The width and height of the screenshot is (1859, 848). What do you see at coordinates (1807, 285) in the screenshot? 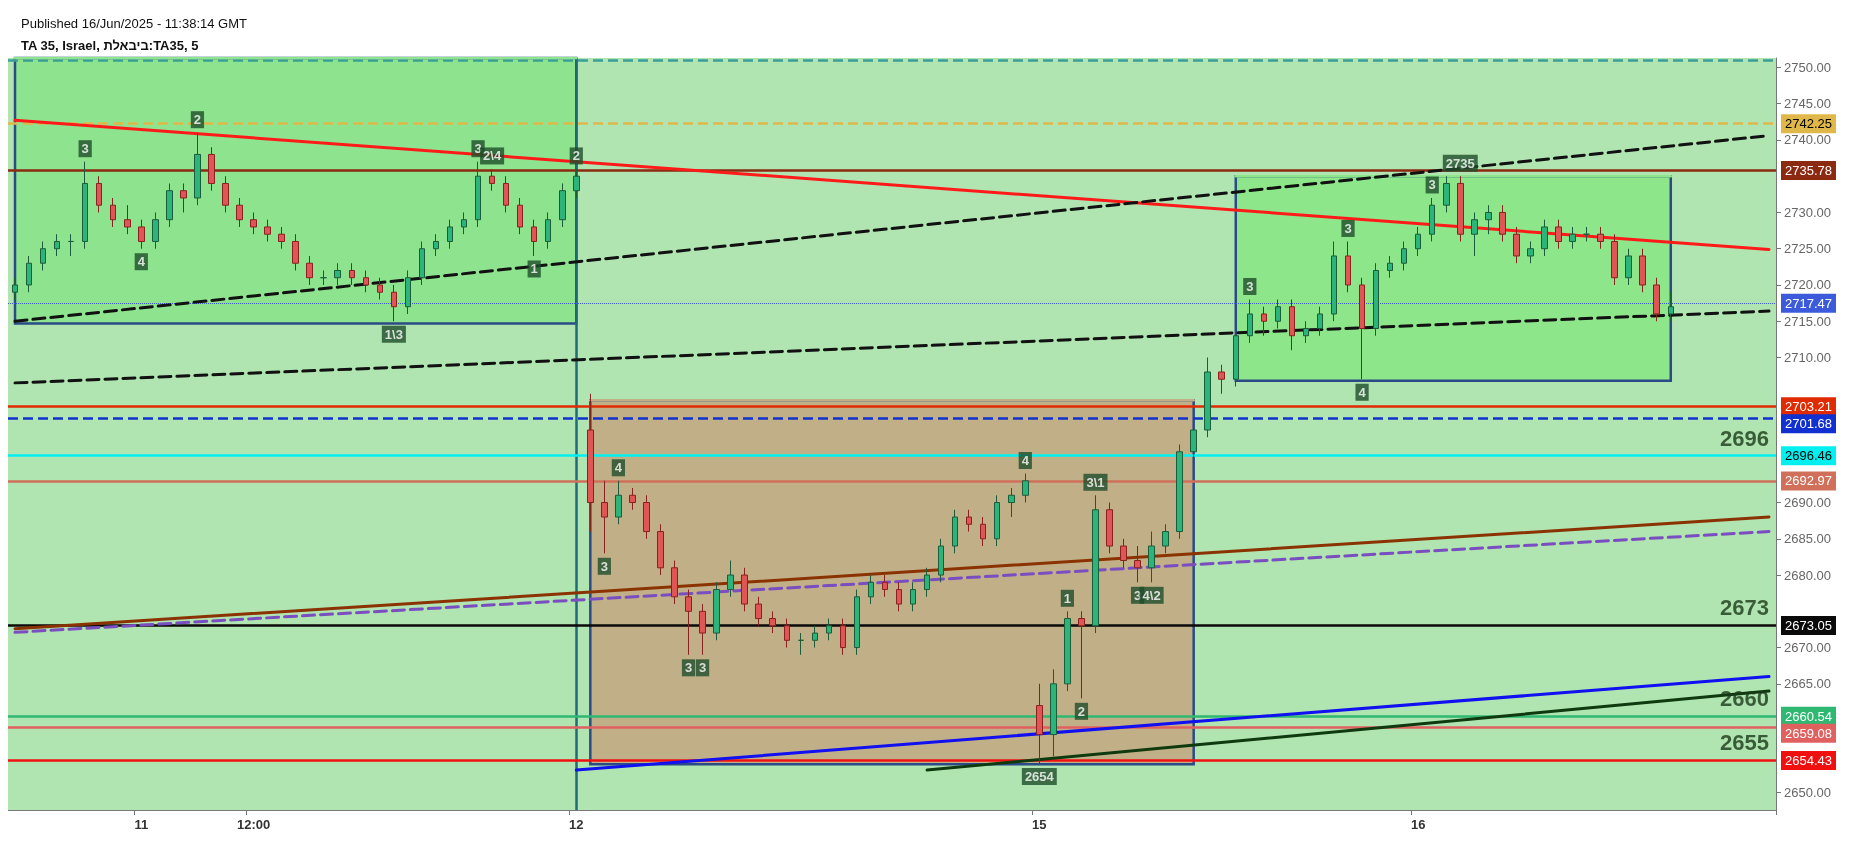
I see `y-tick-label: 2720.00` at bounding box center [1807, 285].